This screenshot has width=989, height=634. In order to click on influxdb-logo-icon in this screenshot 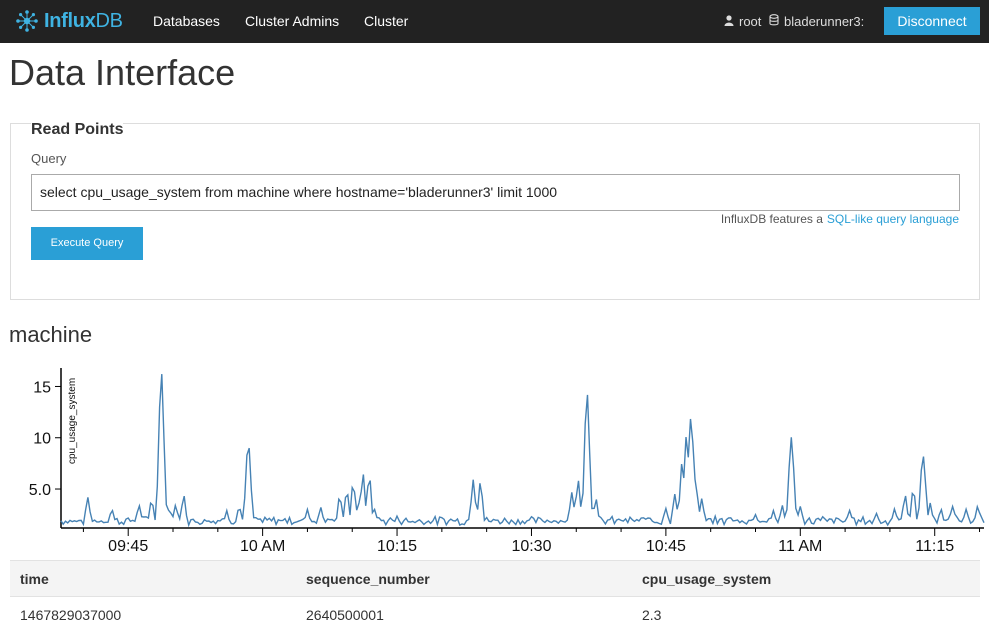, I will do `click(27, 21)`.